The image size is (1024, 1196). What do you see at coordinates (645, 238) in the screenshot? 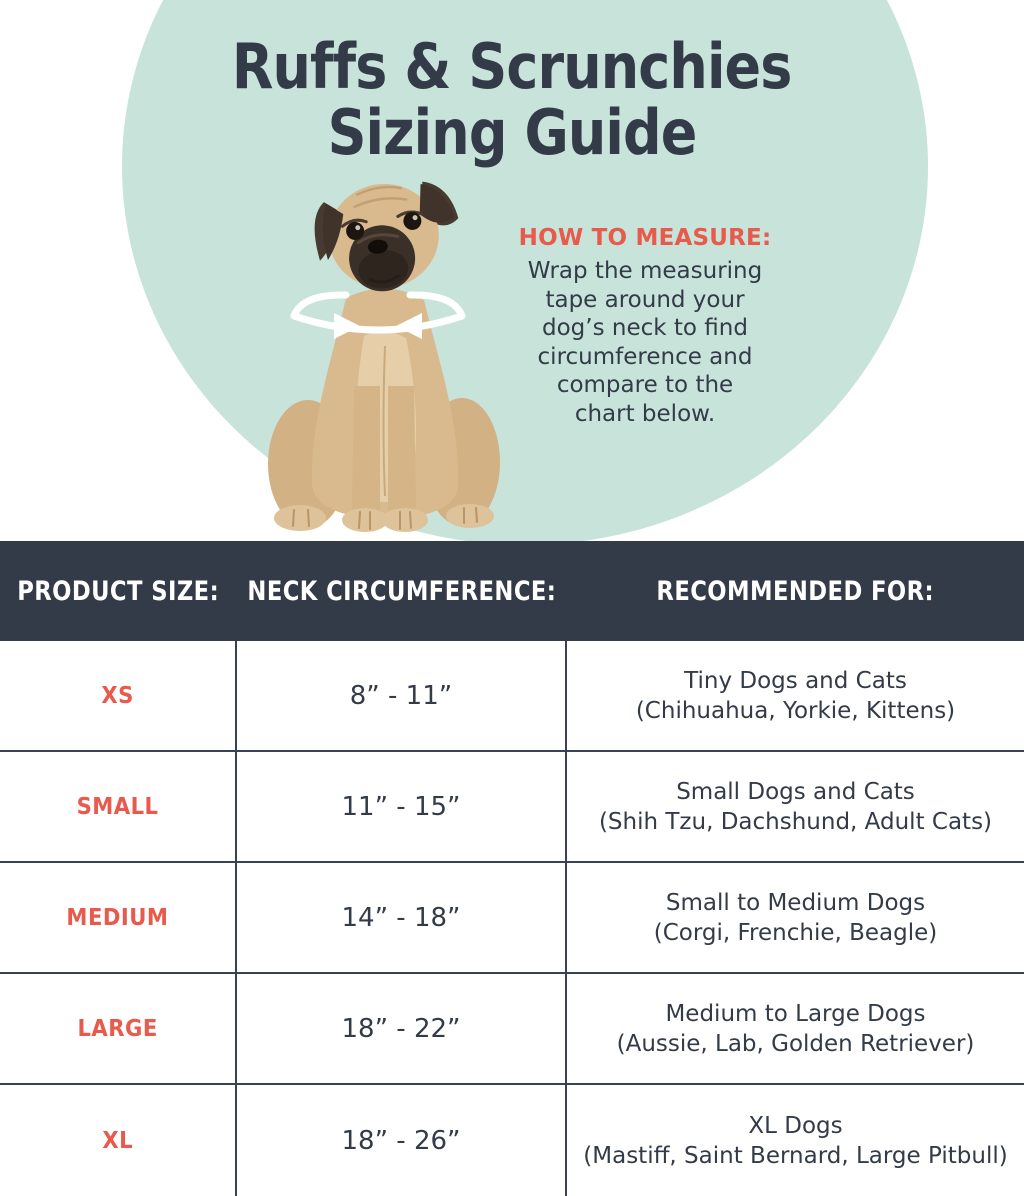
I see `how-to-measure-heading: HOW TO MEASURE:` at bounding box center [645, 238].